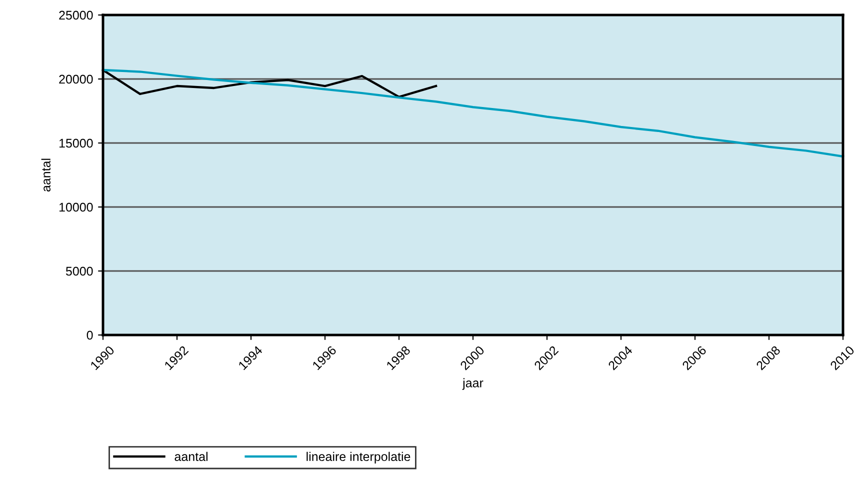 The width and height of the screenshot is (857, 481). I want to click on x-axis-title: jaar, so click(473, 384).